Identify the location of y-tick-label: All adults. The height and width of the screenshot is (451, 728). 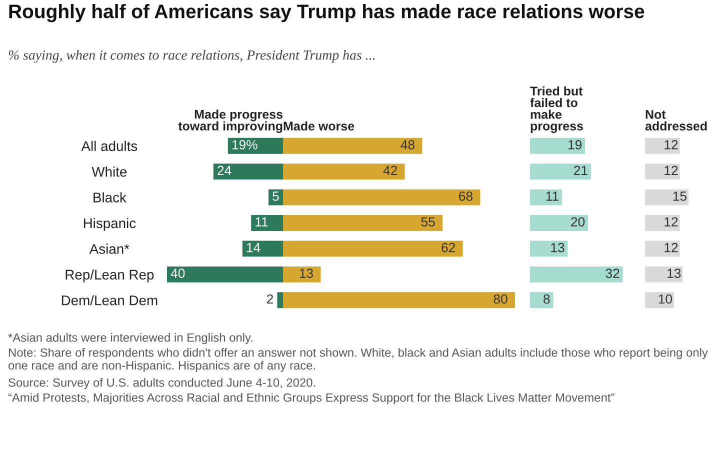
(109, 146).